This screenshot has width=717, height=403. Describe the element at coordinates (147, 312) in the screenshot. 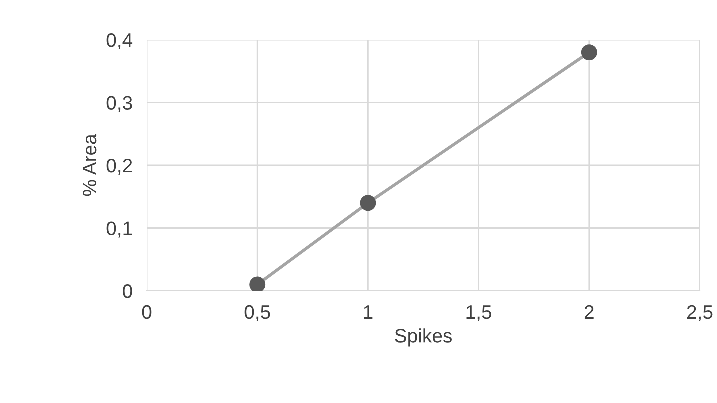

I see `x-tick-label: 0` at that location.